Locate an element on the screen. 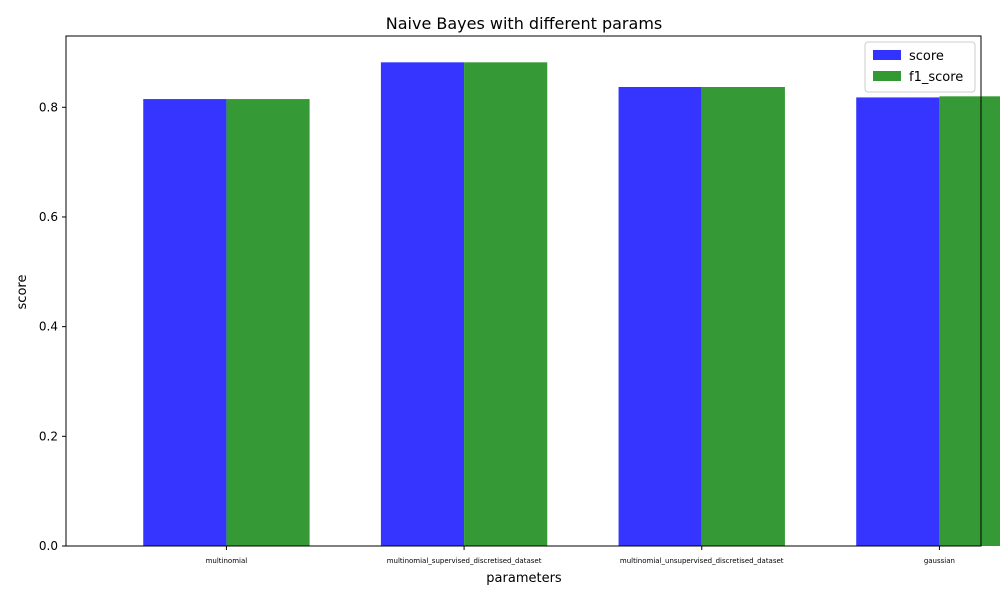 Image resolution: width=1000 pixels, height=604 pixels. legend-label-score: score is located at coordinates (926, 56).